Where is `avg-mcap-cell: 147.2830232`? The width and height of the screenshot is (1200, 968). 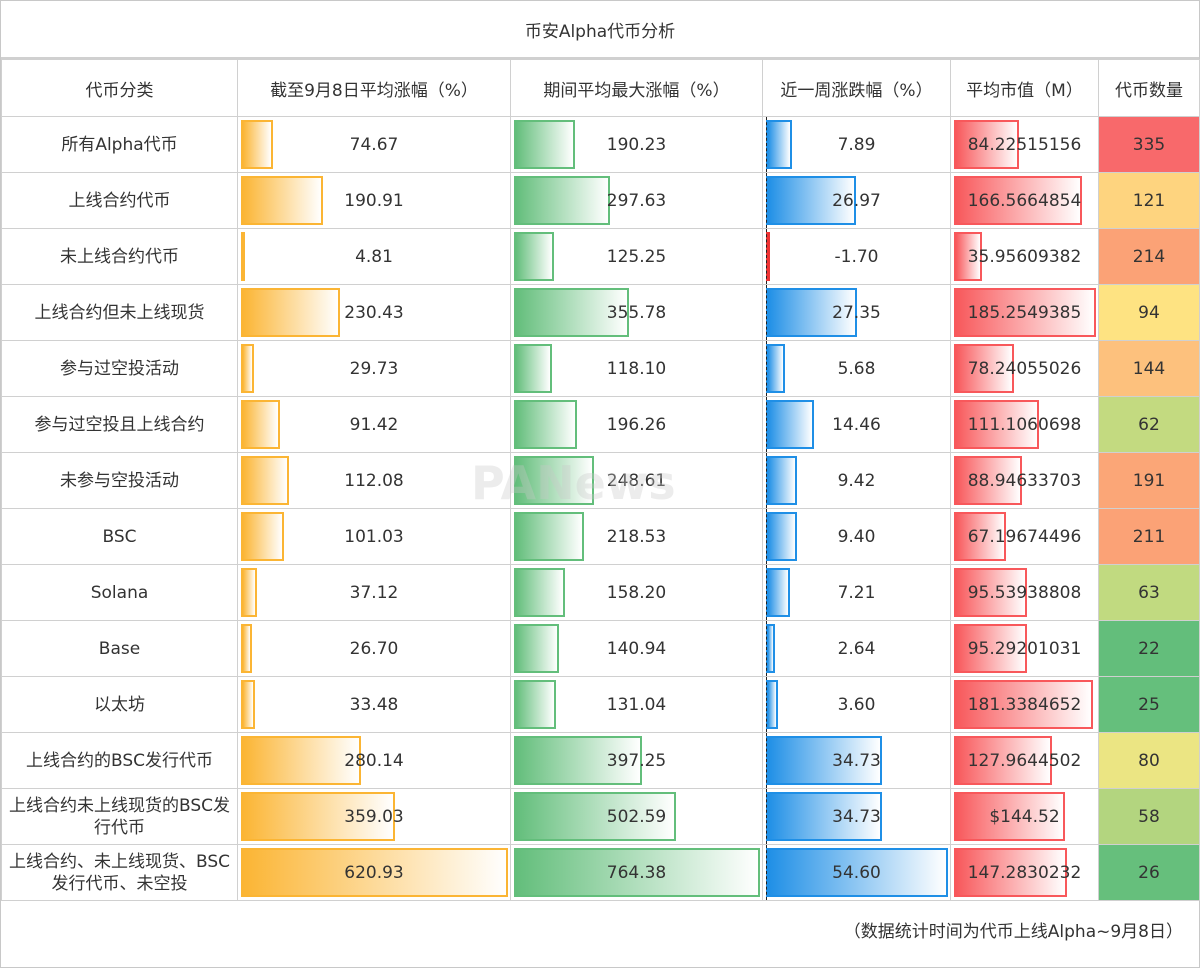 avg-mcap-cell: 147.2830232 is located at coordinates (1024, 872).